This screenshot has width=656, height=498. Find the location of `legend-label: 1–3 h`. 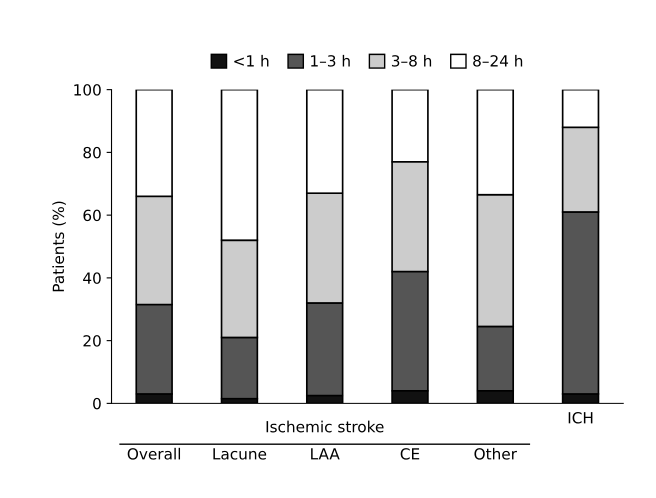

legend-label: 1–3 h is located at coordinates (330, 60).